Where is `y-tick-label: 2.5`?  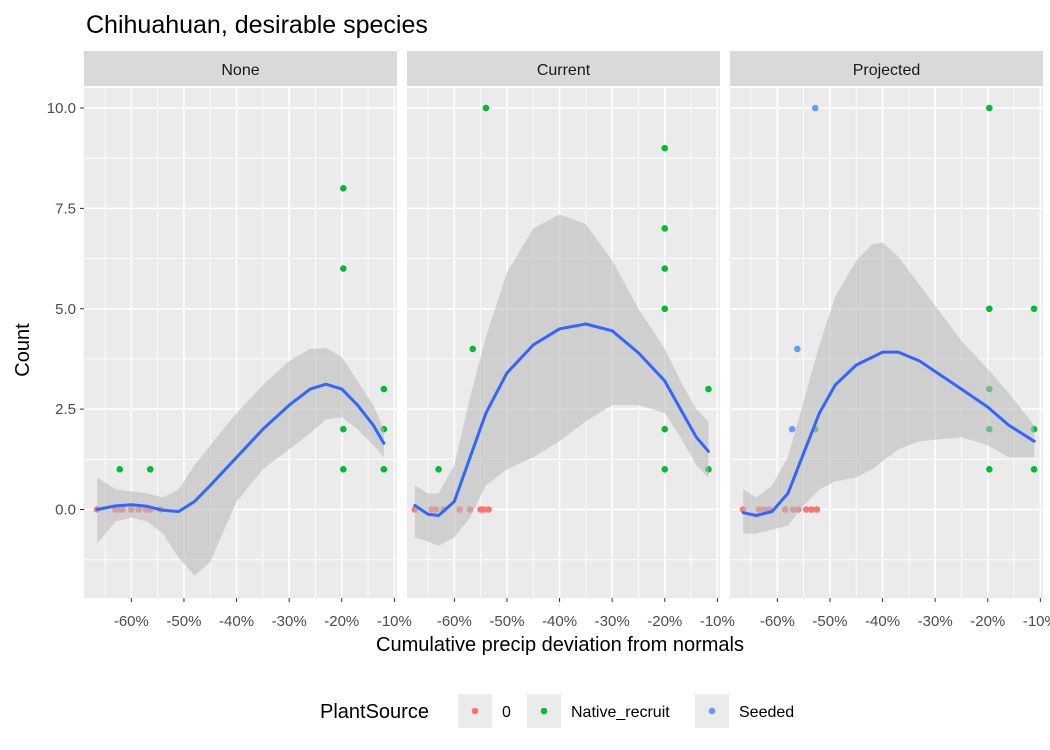
y-tick-label: 2.5 is located at coordinates (65, 409).